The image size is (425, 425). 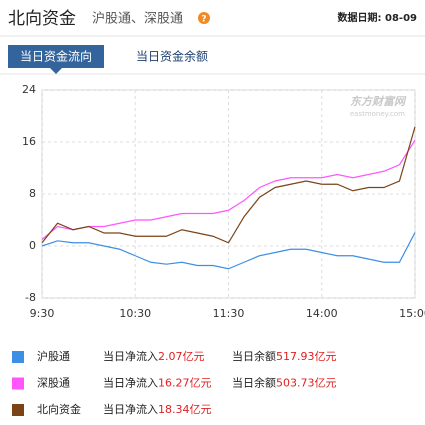 What do you see at coordinates (32, 245) in the screenshot?
I see `y-tick-label: 0` at bounding box center [32, 245].